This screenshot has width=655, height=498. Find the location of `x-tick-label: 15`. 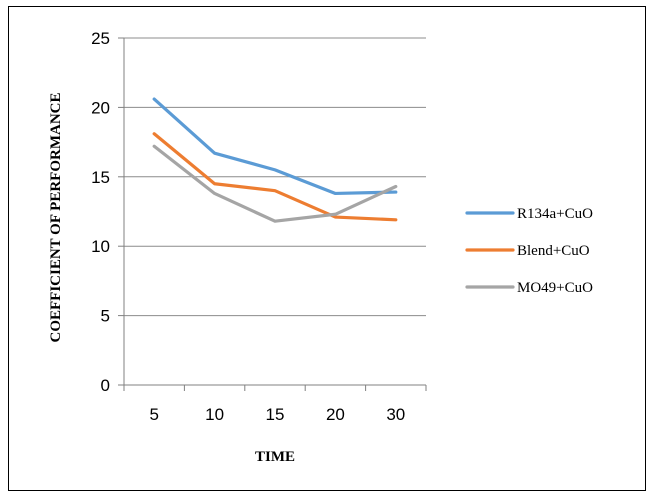

x-tick-label: 15 is located at coordinates (275, 414).